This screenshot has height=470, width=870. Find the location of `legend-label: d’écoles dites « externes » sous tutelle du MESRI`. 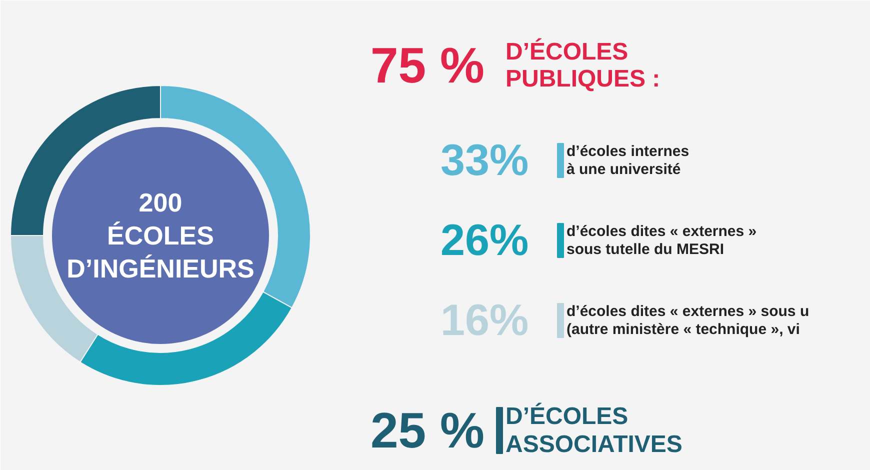

legend-label: d’écoles dites « externes » sous tutelle du MESRI is located at coordinates (661, 240).